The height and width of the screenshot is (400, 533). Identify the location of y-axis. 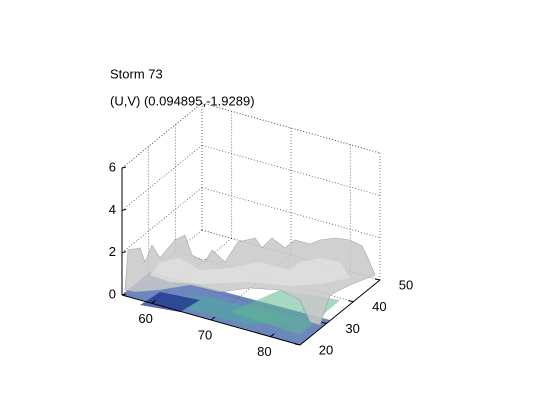
(340, 312).